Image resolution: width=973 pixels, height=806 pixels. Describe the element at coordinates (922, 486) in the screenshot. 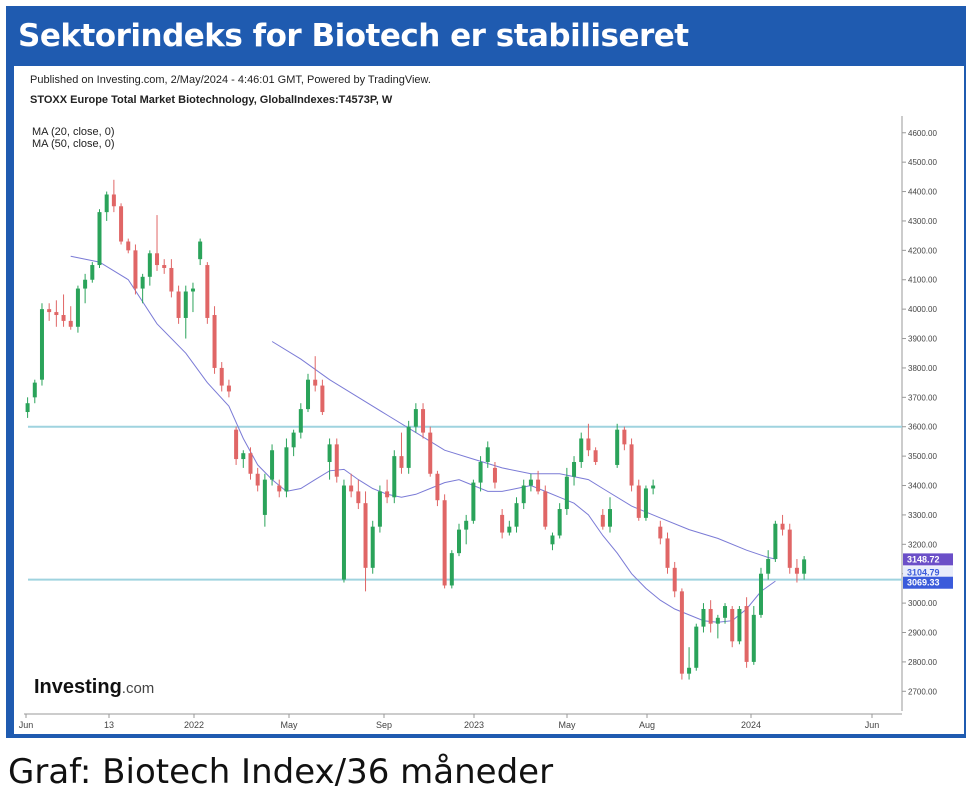

I see `y-tick-label: 3400.00` at that location.